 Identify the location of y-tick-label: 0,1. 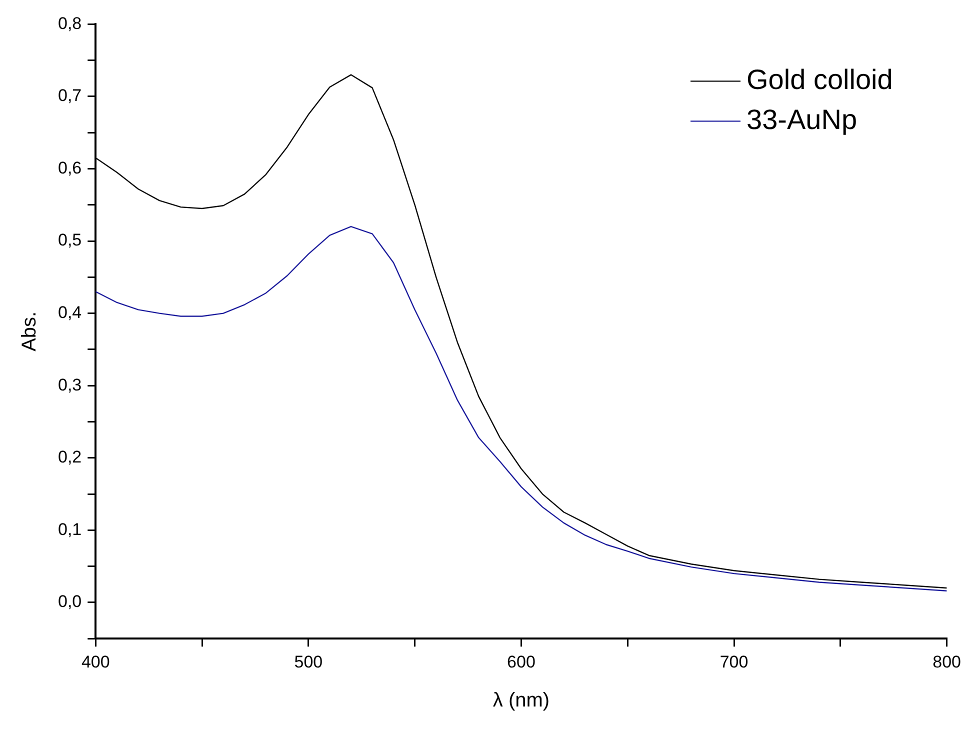
(70, 529).